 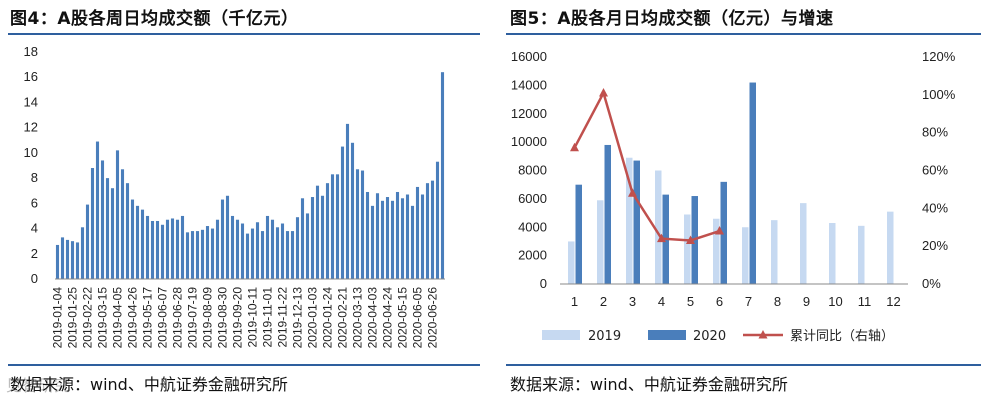 I want to click on y2-tick-label: 120%, so click(x=939, y=56).